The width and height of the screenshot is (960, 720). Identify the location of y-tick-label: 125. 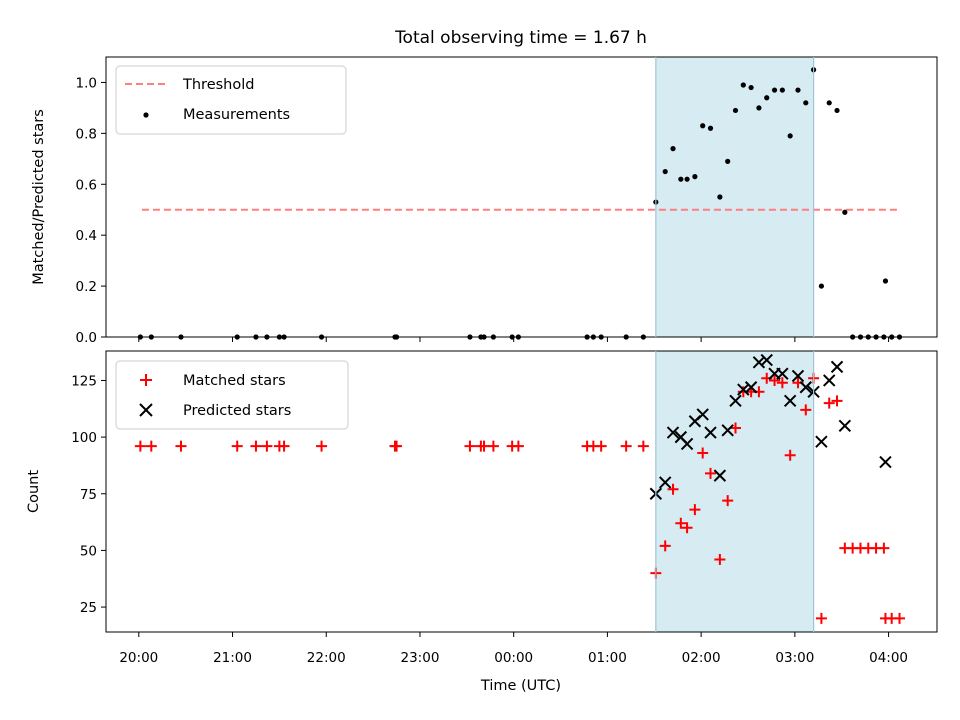
(84, 381).